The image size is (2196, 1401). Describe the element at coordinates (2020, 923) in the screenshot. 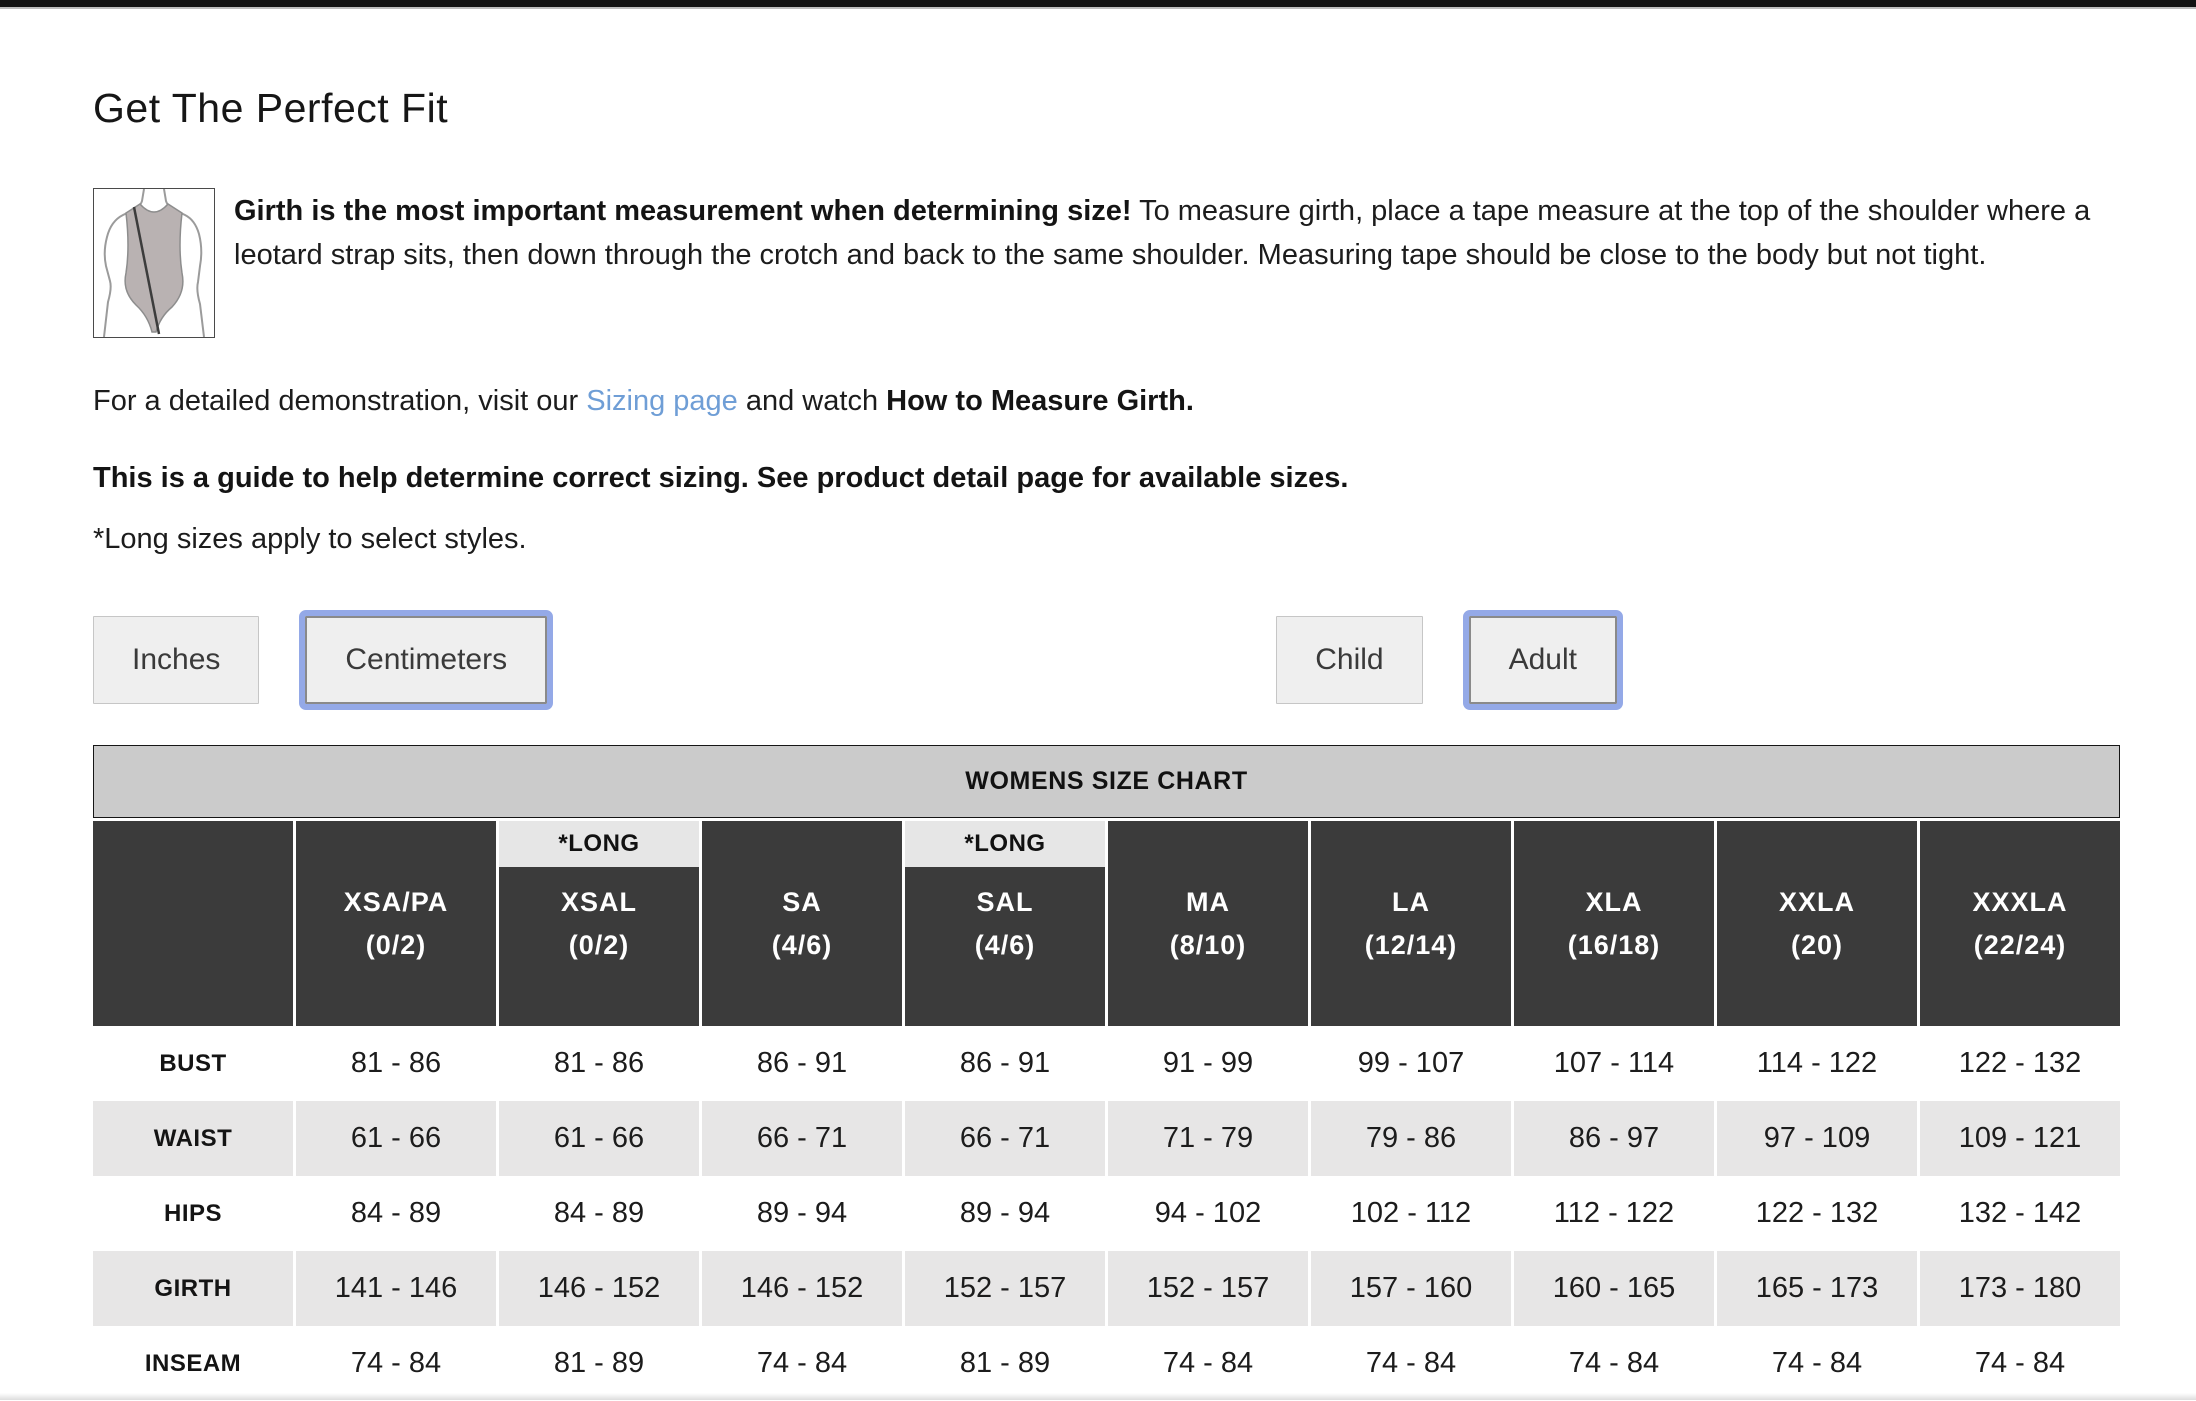

I see `column-header-xxxla: XXXLA (22/24)` at that location.